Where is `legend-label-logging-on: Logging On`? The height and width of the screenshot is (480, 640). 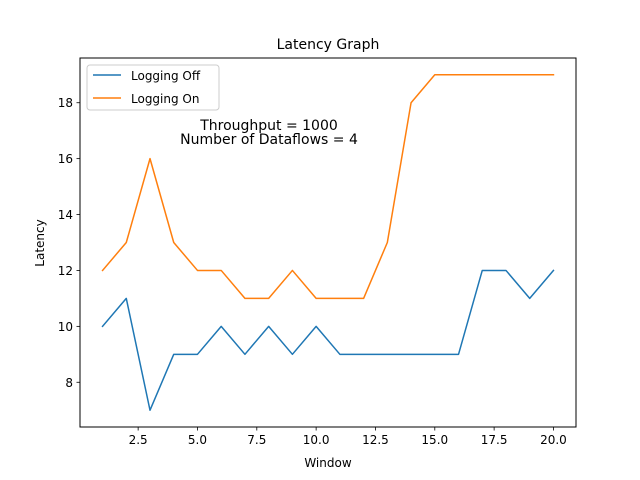
legend-label-logging-on: Logging On is located at coordinates (165, 99).